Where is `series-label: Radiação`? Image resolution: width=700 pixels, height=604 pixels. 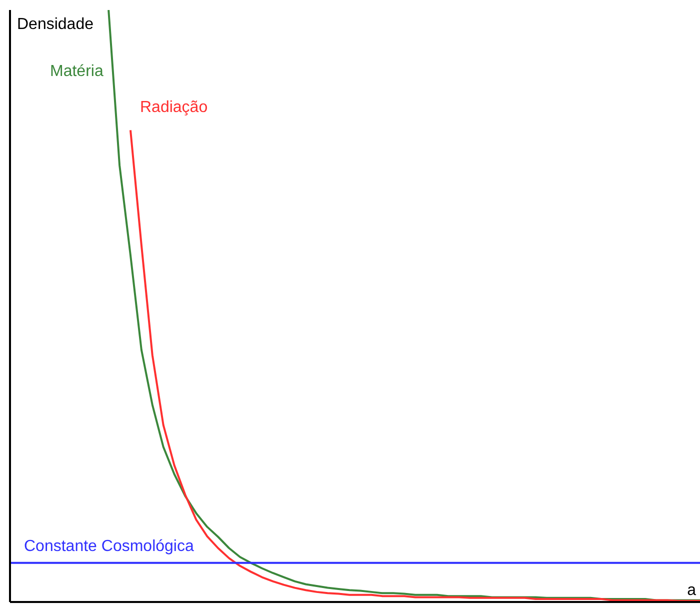 series-label: Radiação is located at coordinates (174, 108).